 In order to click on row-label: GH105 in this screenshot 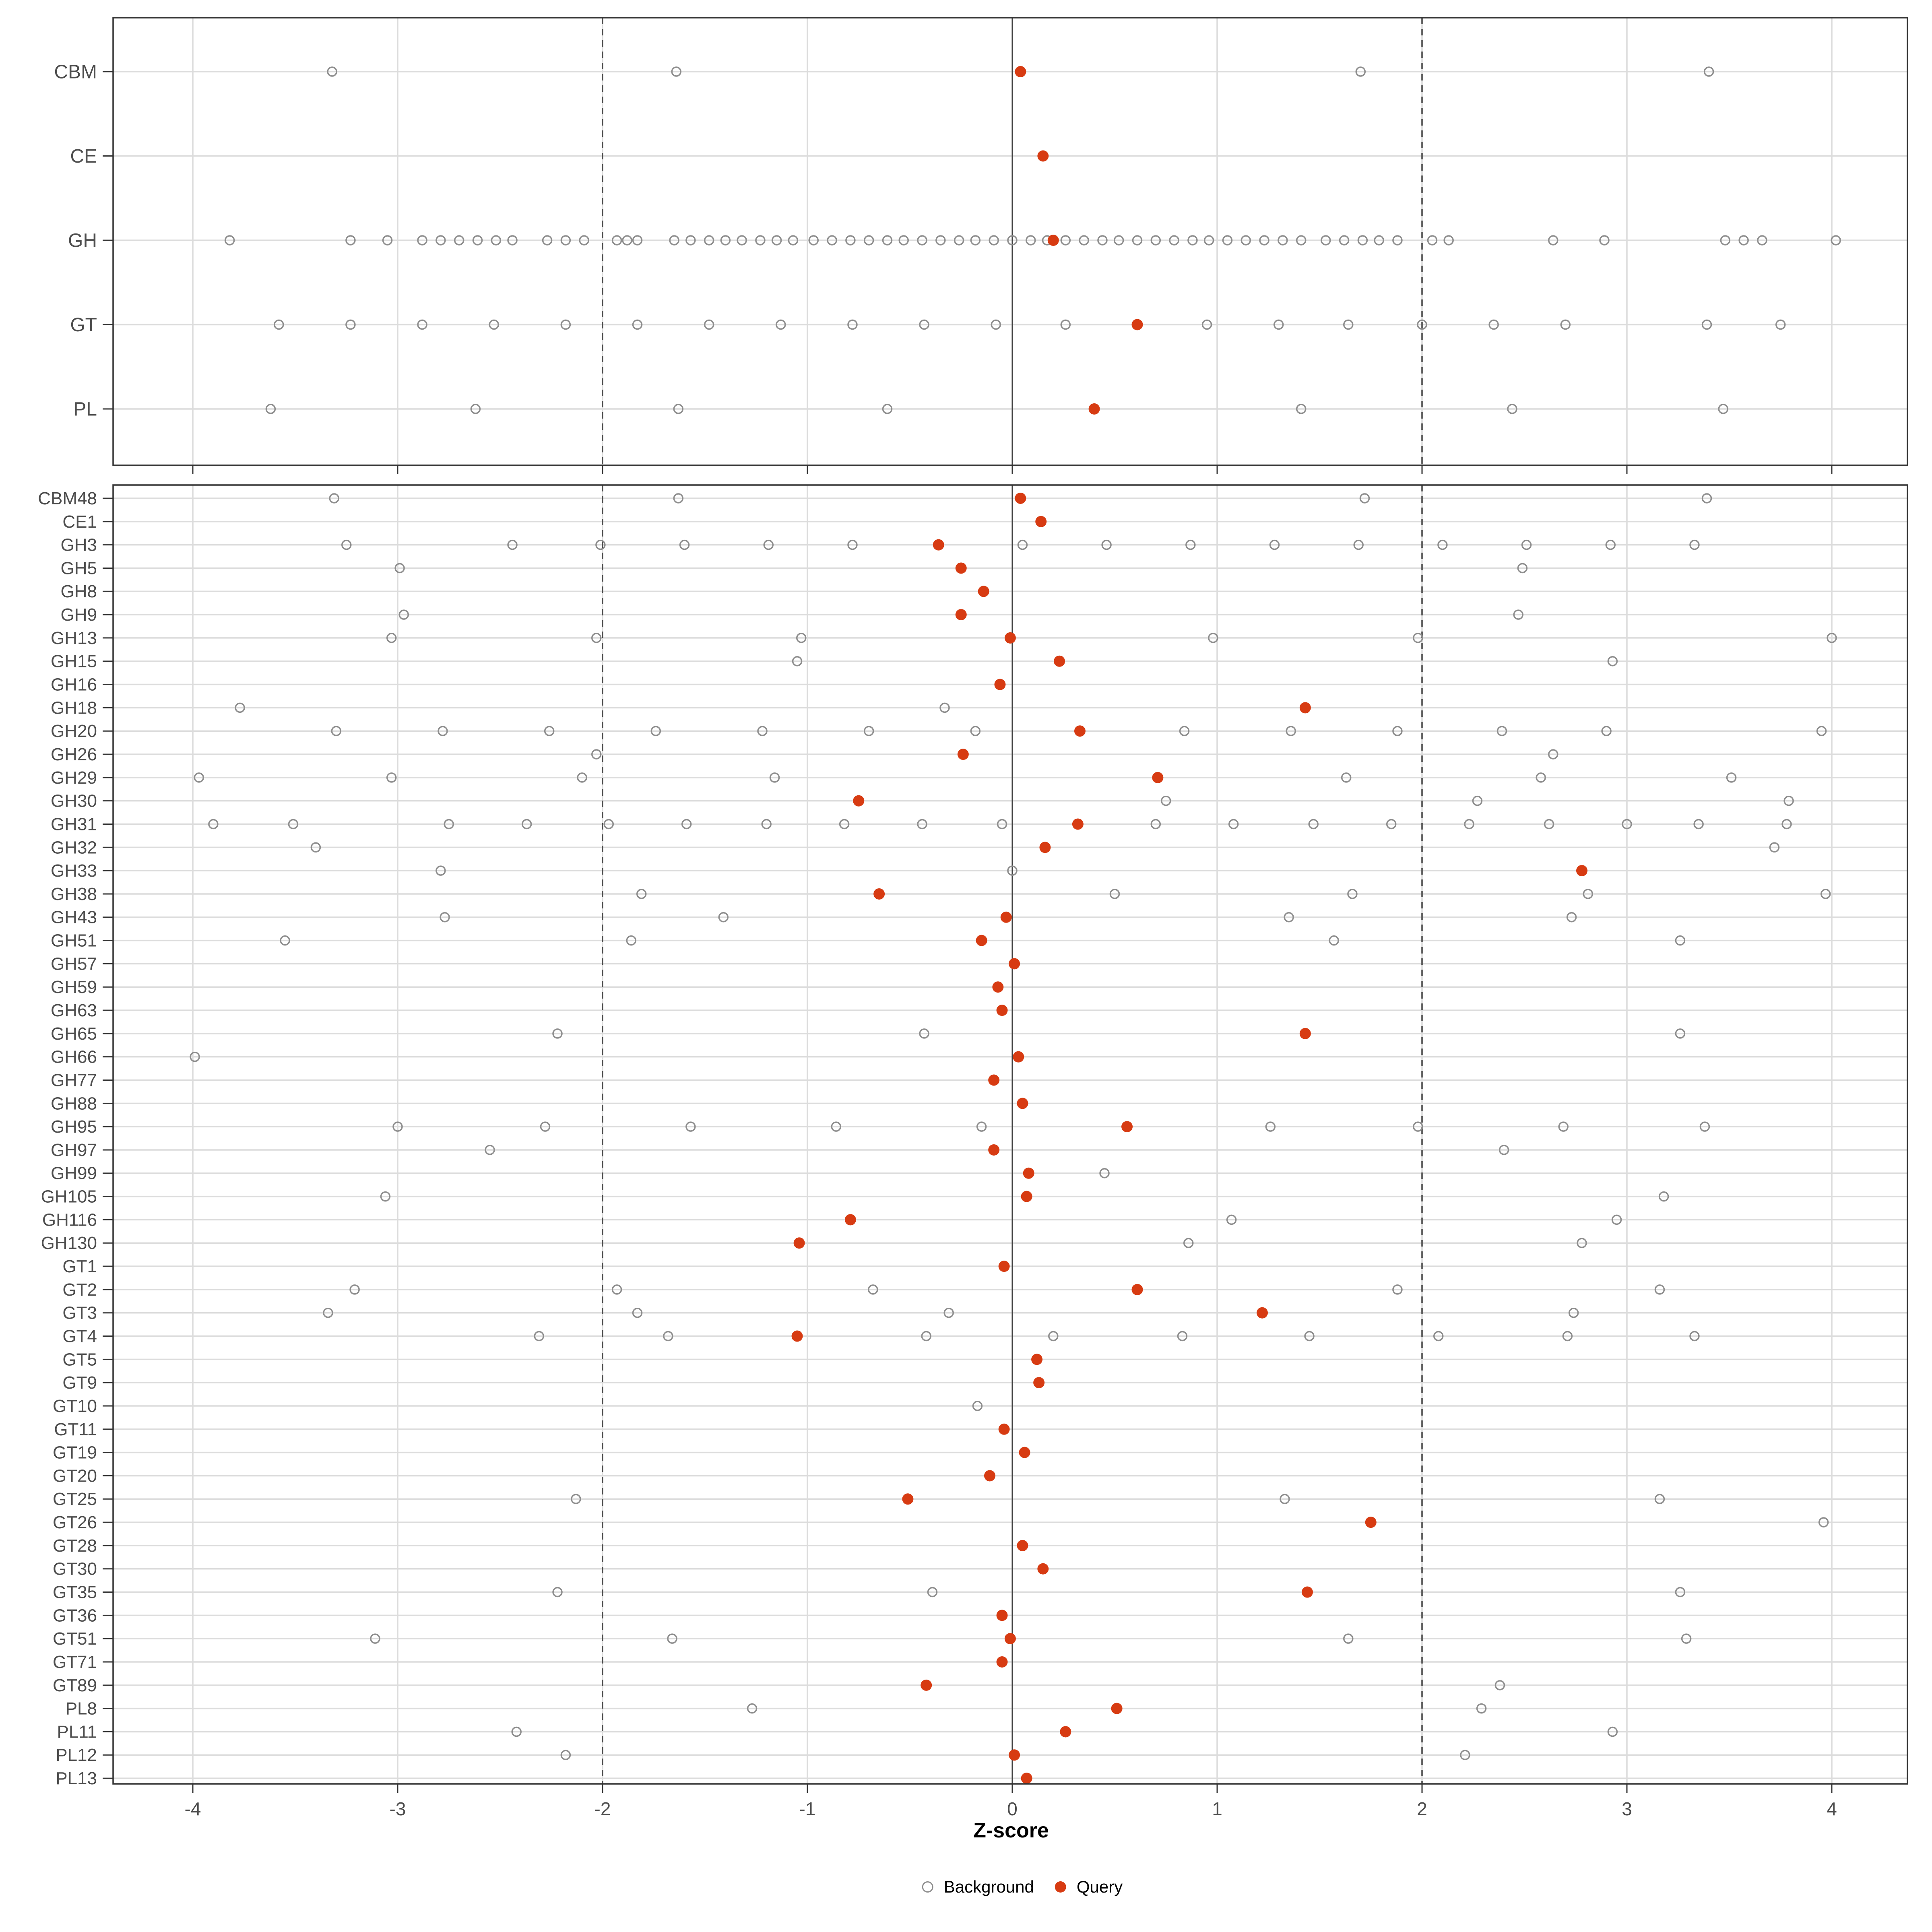, I will do `click(69, 1197)`.